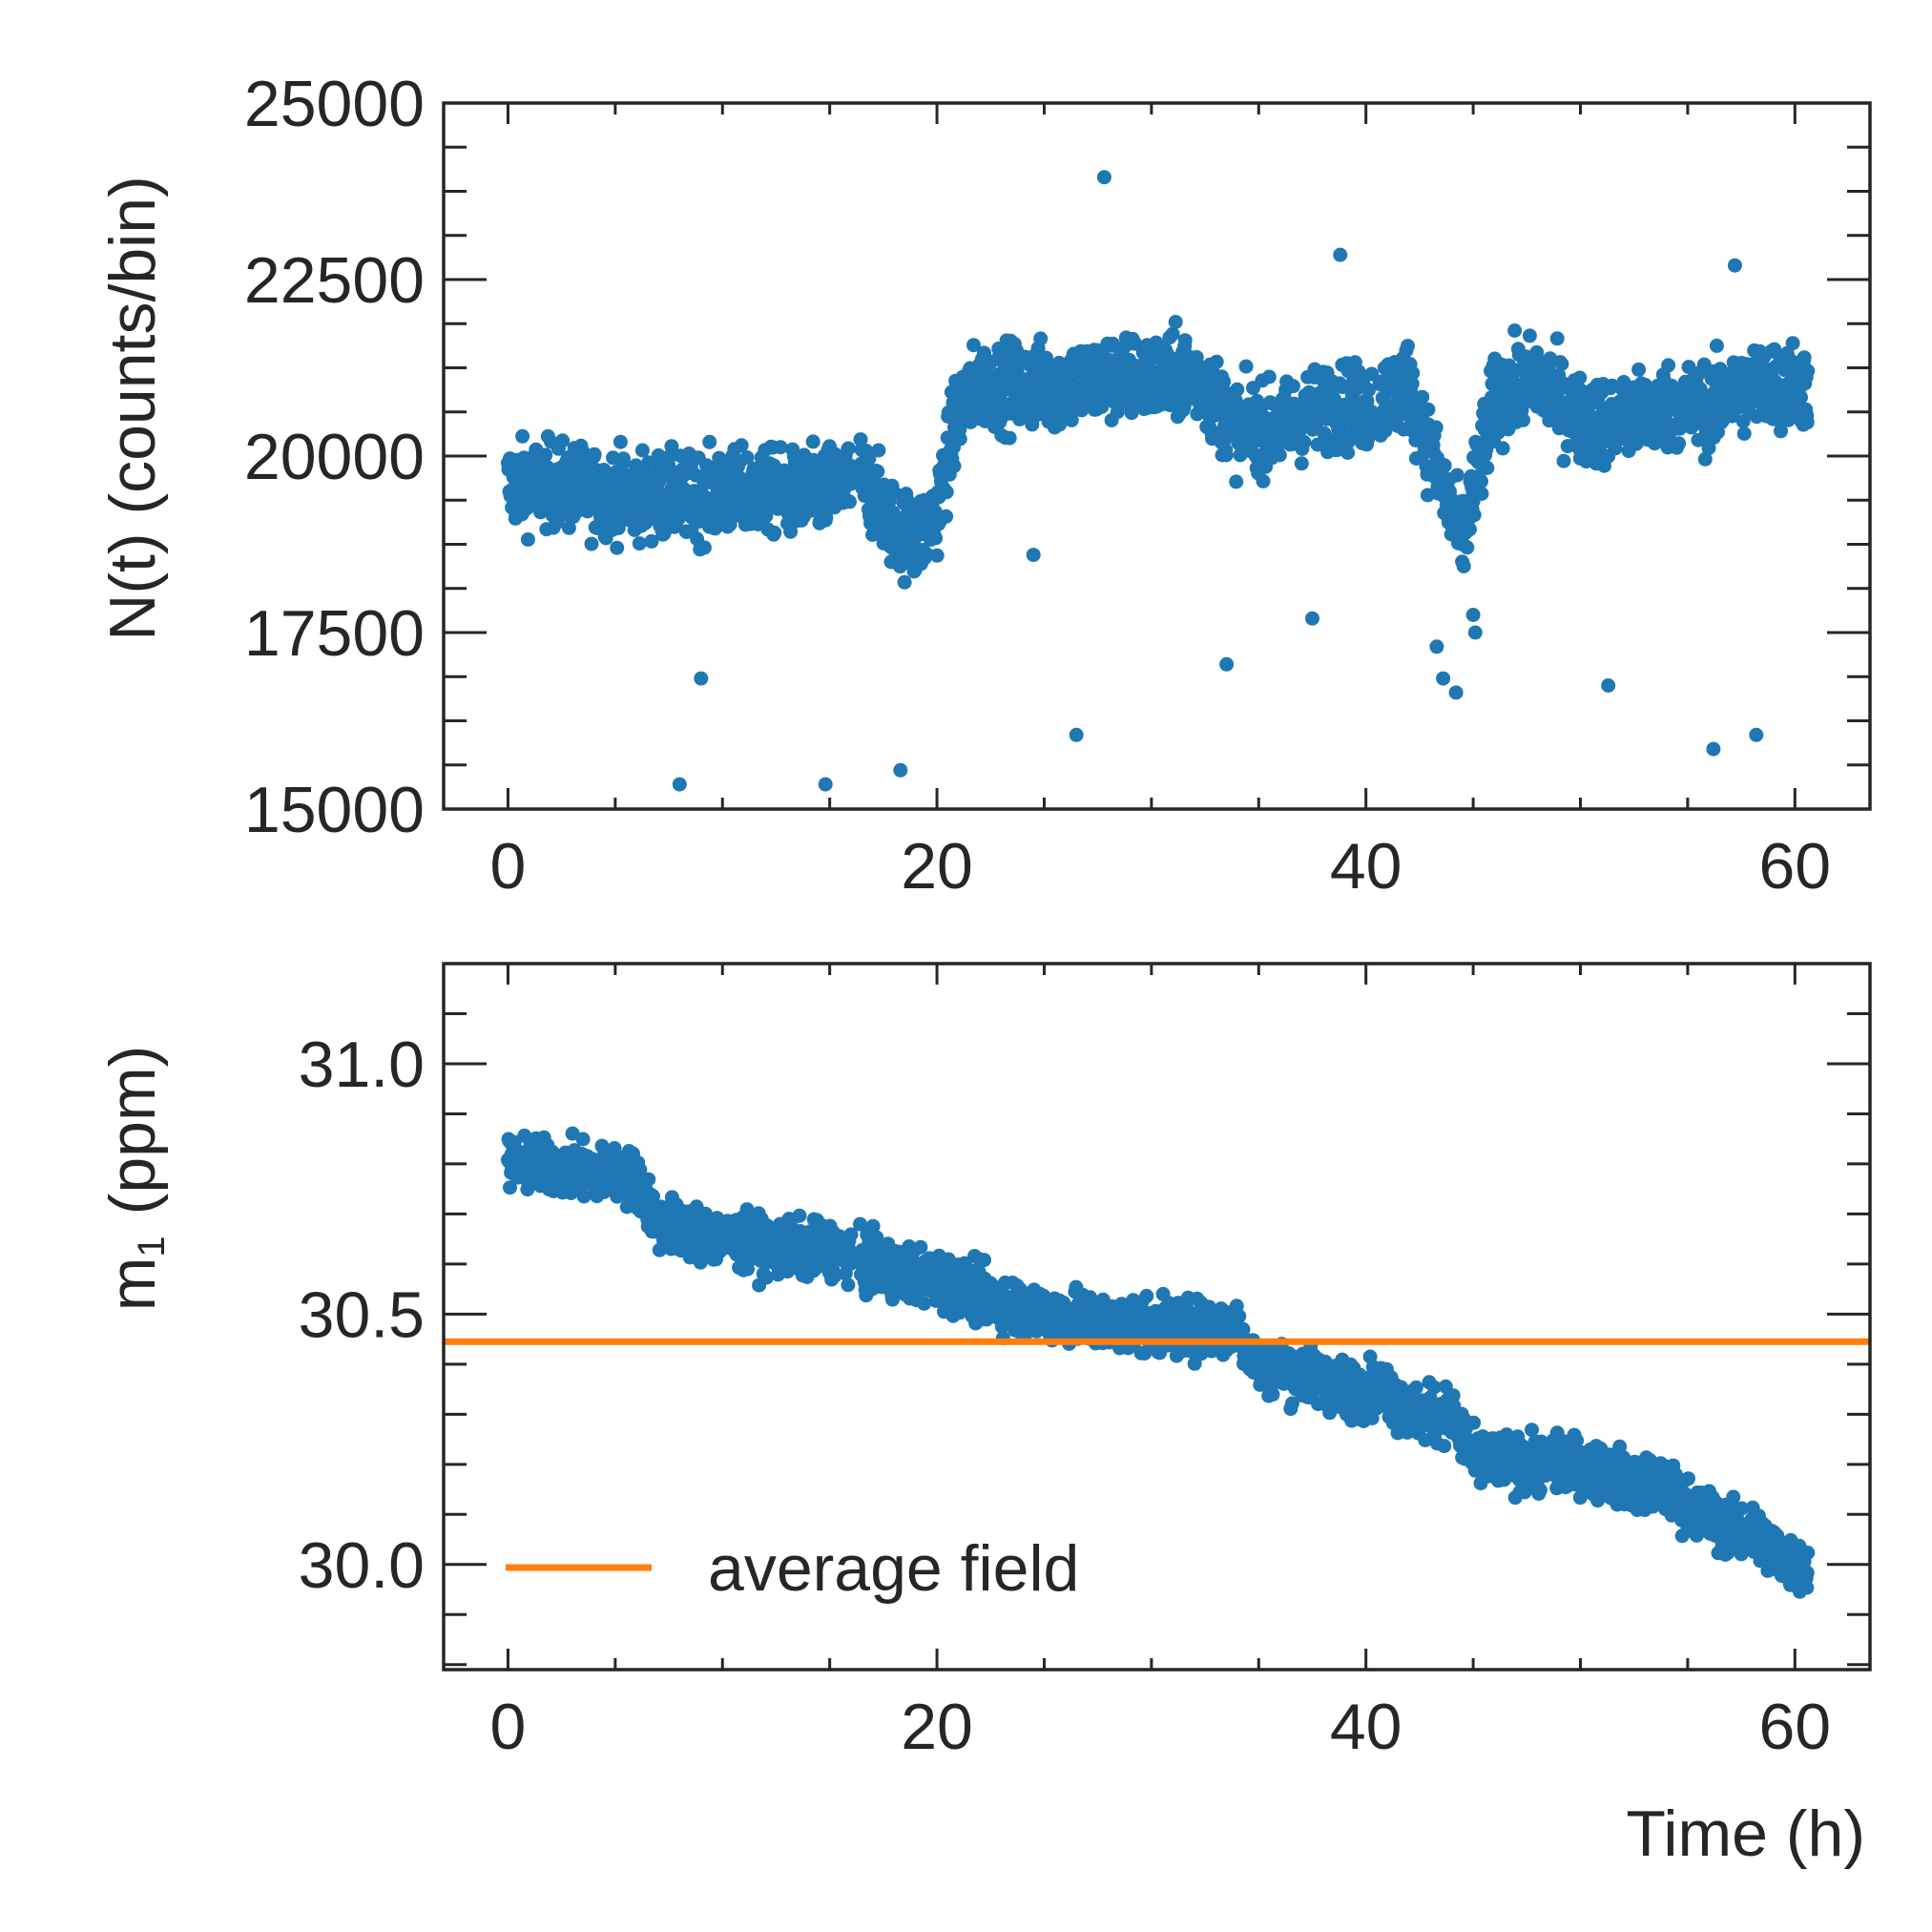 Image resolution: width=1932 pixels, height=1932 pixels. What do you see at coordinates (334, 104) in the screenshot?
I see `y-tick-label: 25000` at bounding box center [334, 104].